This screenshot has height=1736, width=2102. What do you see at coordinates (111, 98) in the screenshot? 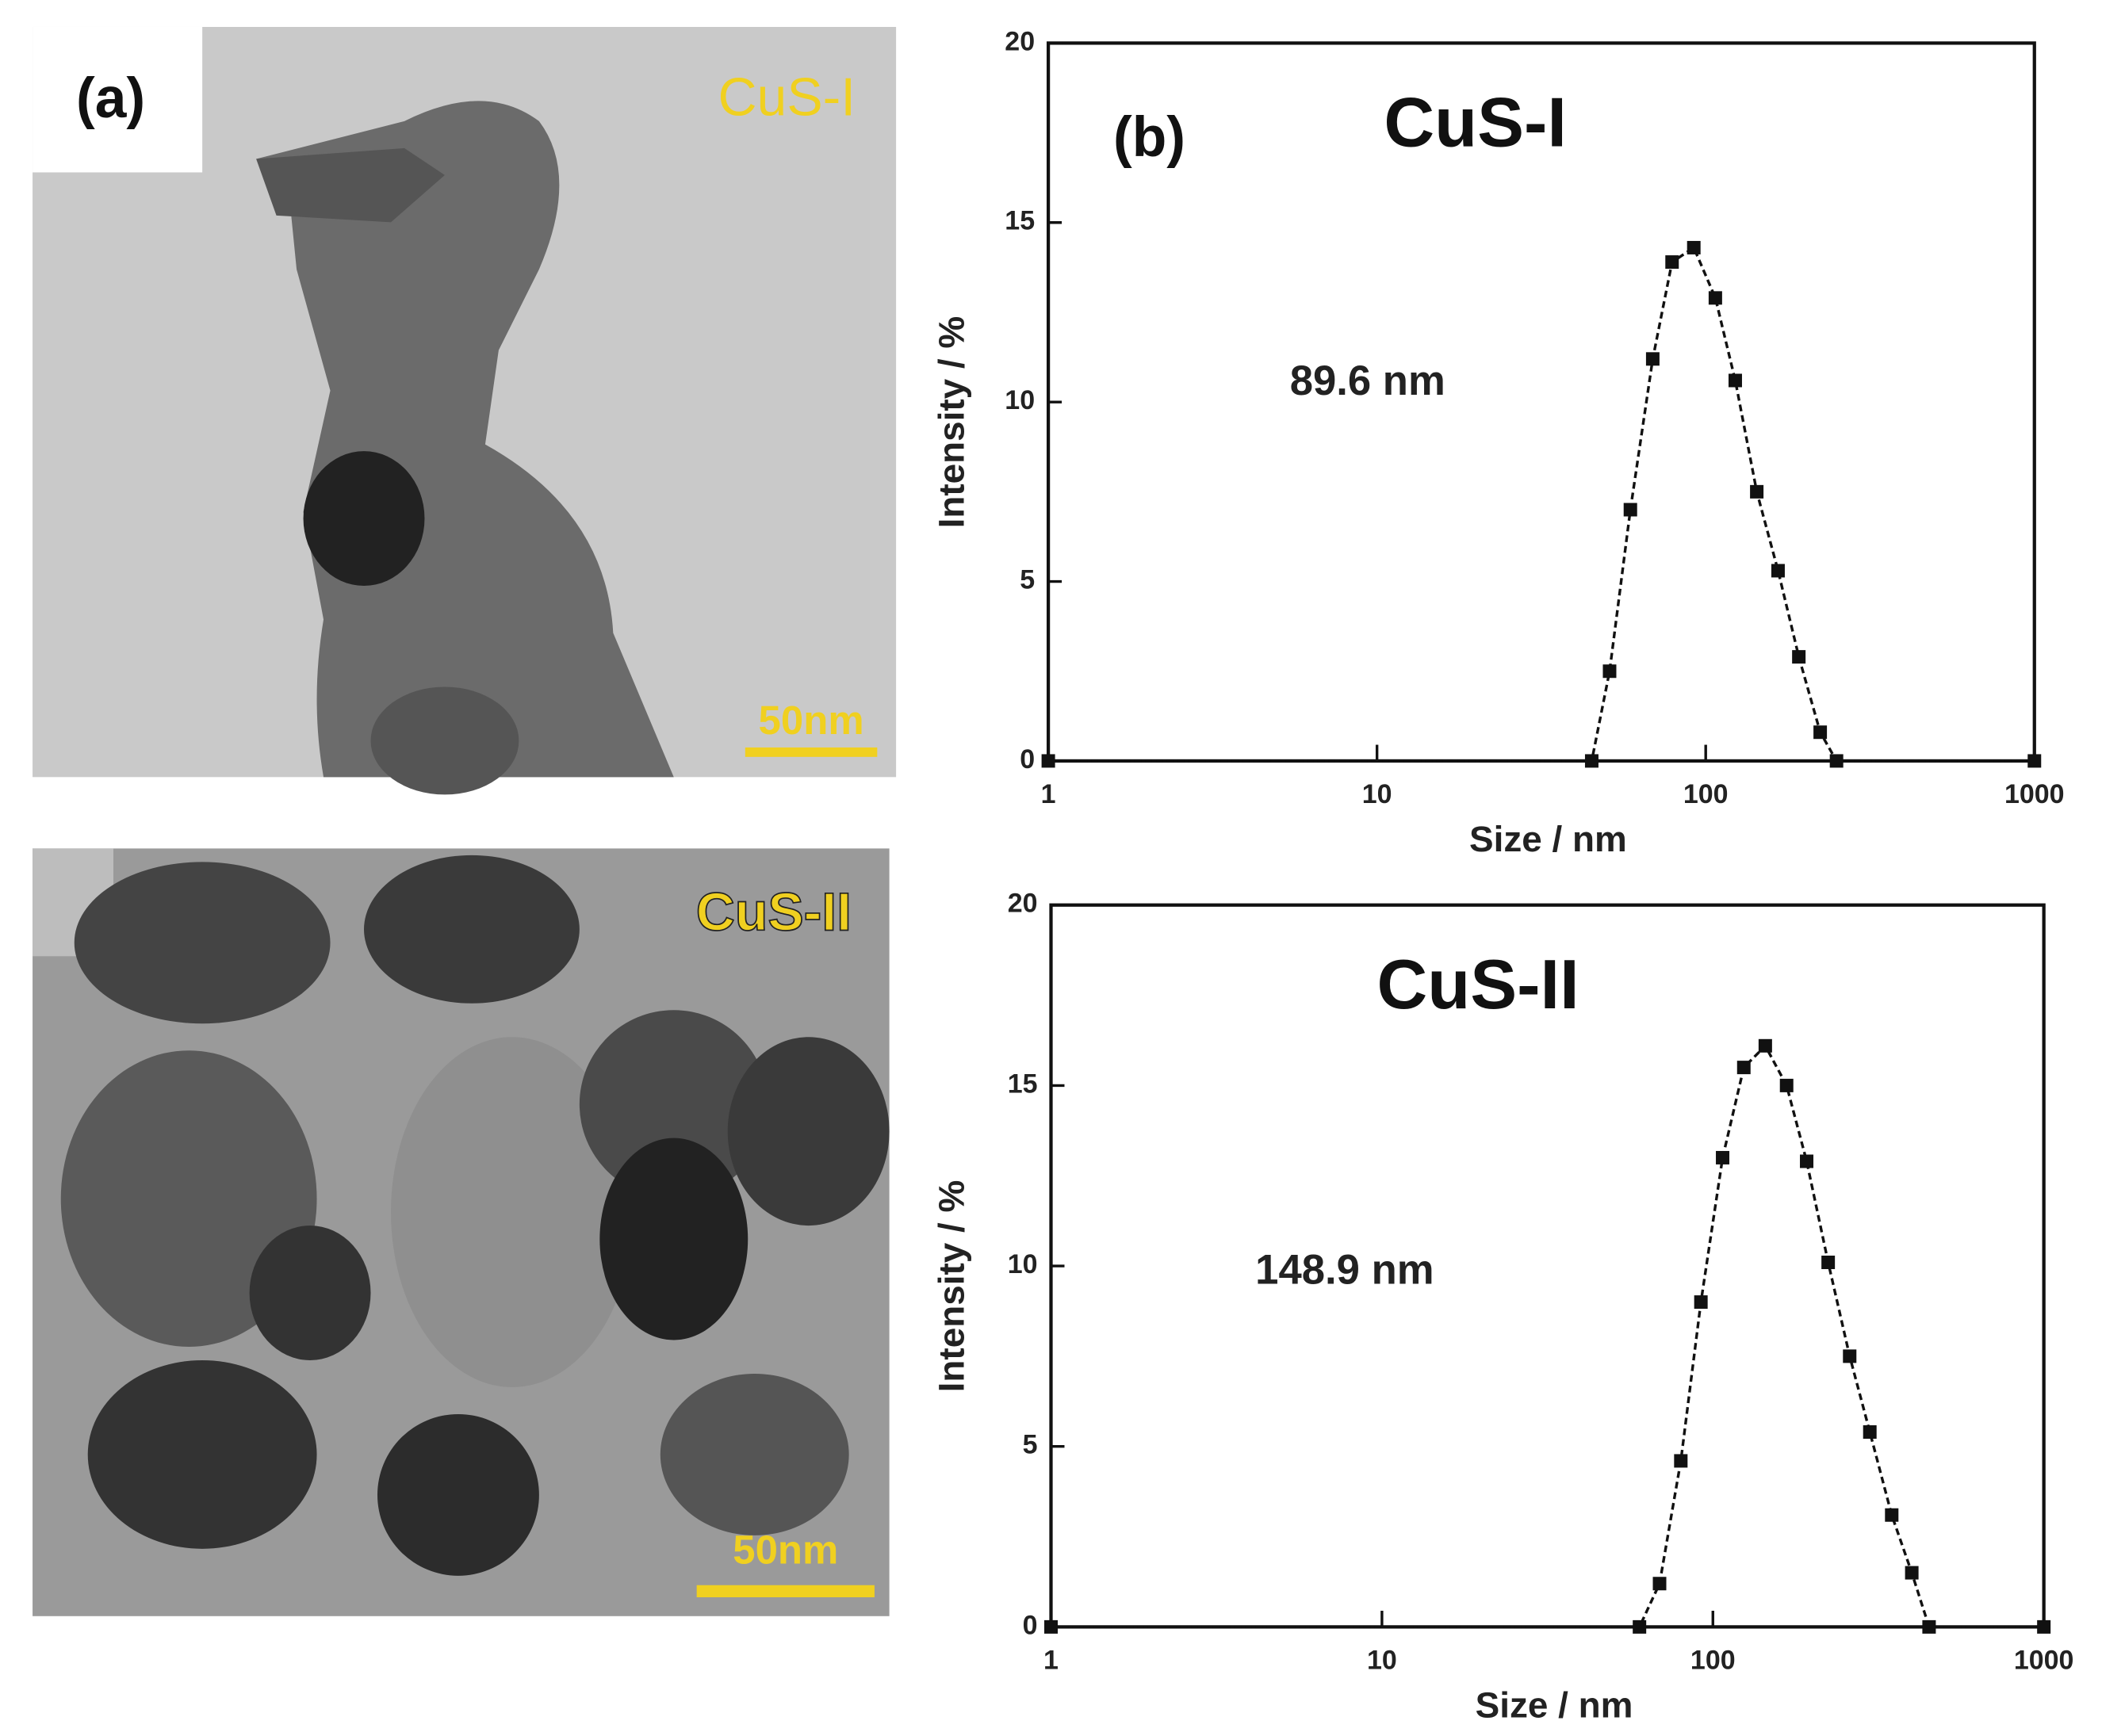
I see `panel-label: (a)` at bounding box center [111, 98].